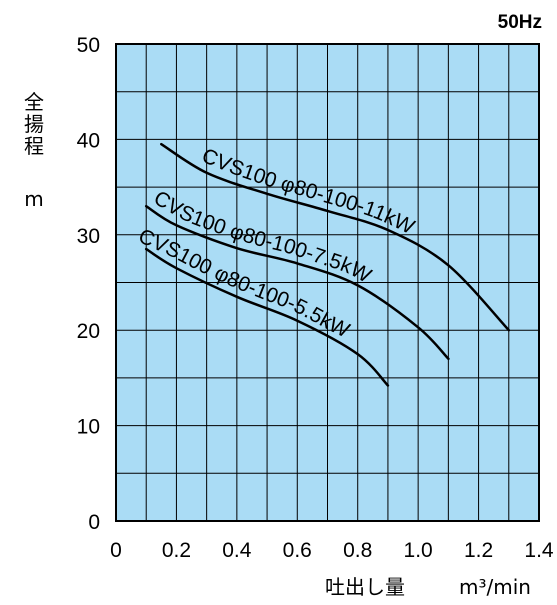  What do you see at coordinates (116, 550) in the screenshot?
I see `x-tick-label: 0` at bounding box center [116, 550].